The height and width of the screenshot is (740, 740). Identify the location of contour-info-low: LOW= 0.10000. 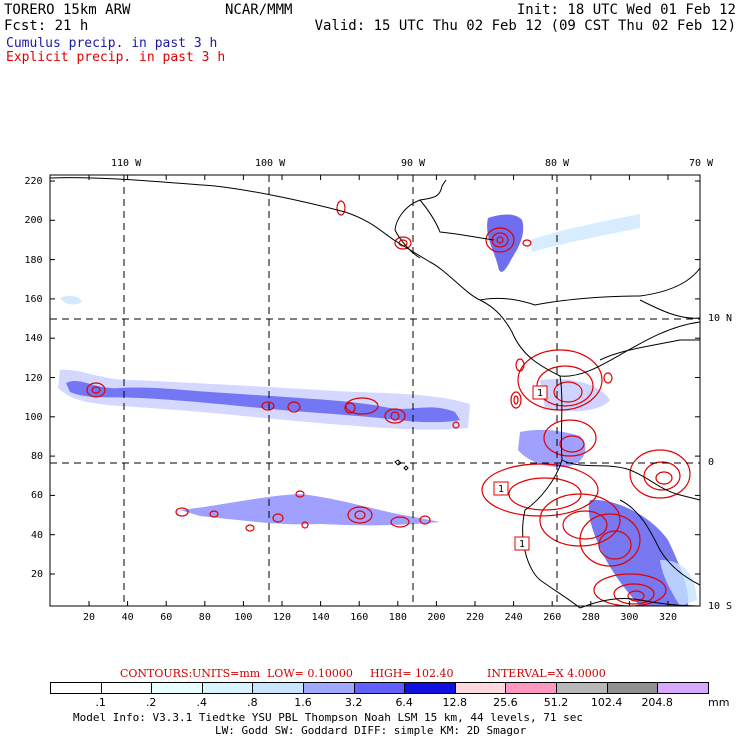
(310, 673).